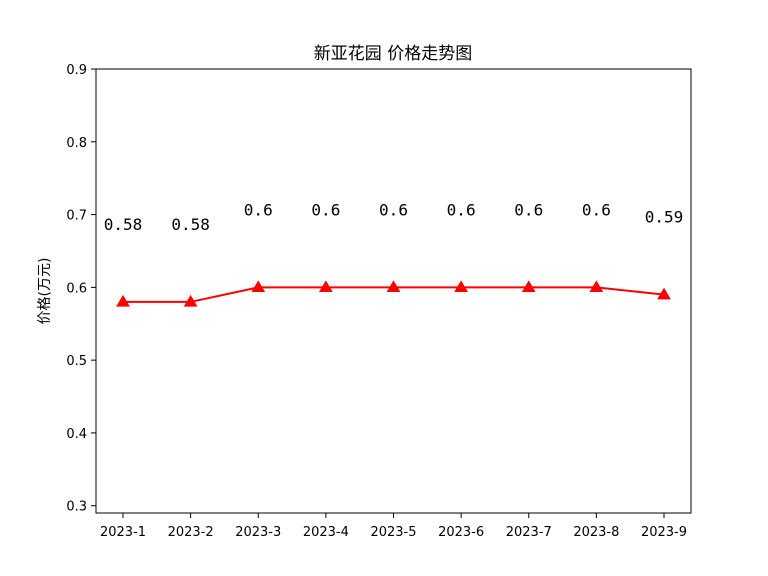 Image resolution: width=768 pixels, height=576 pixels. I want to click on y-tick-label: 0.4, so click(76, 434).